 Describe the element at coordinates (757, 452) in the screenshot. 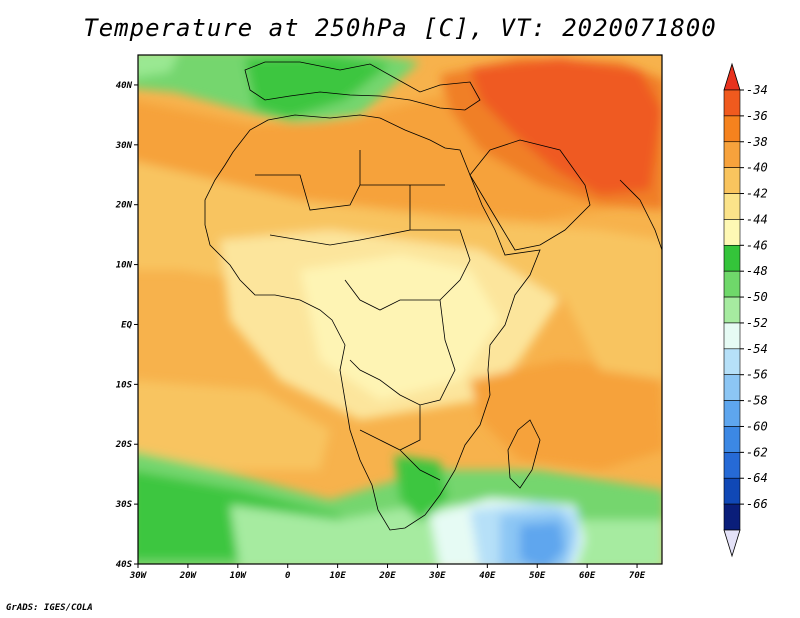

I see `colorbar-label: -62` at that location.